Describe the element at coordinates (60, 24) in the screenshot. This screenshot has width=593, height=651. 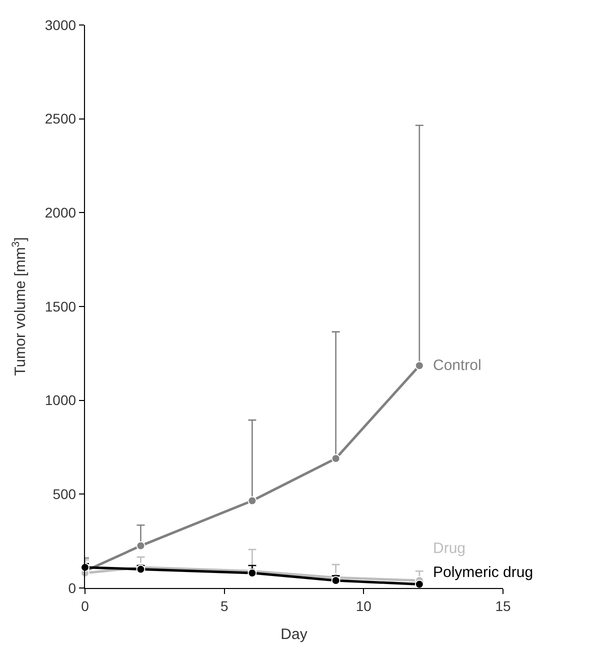
I see `y-tick-label: 3000` at that location.